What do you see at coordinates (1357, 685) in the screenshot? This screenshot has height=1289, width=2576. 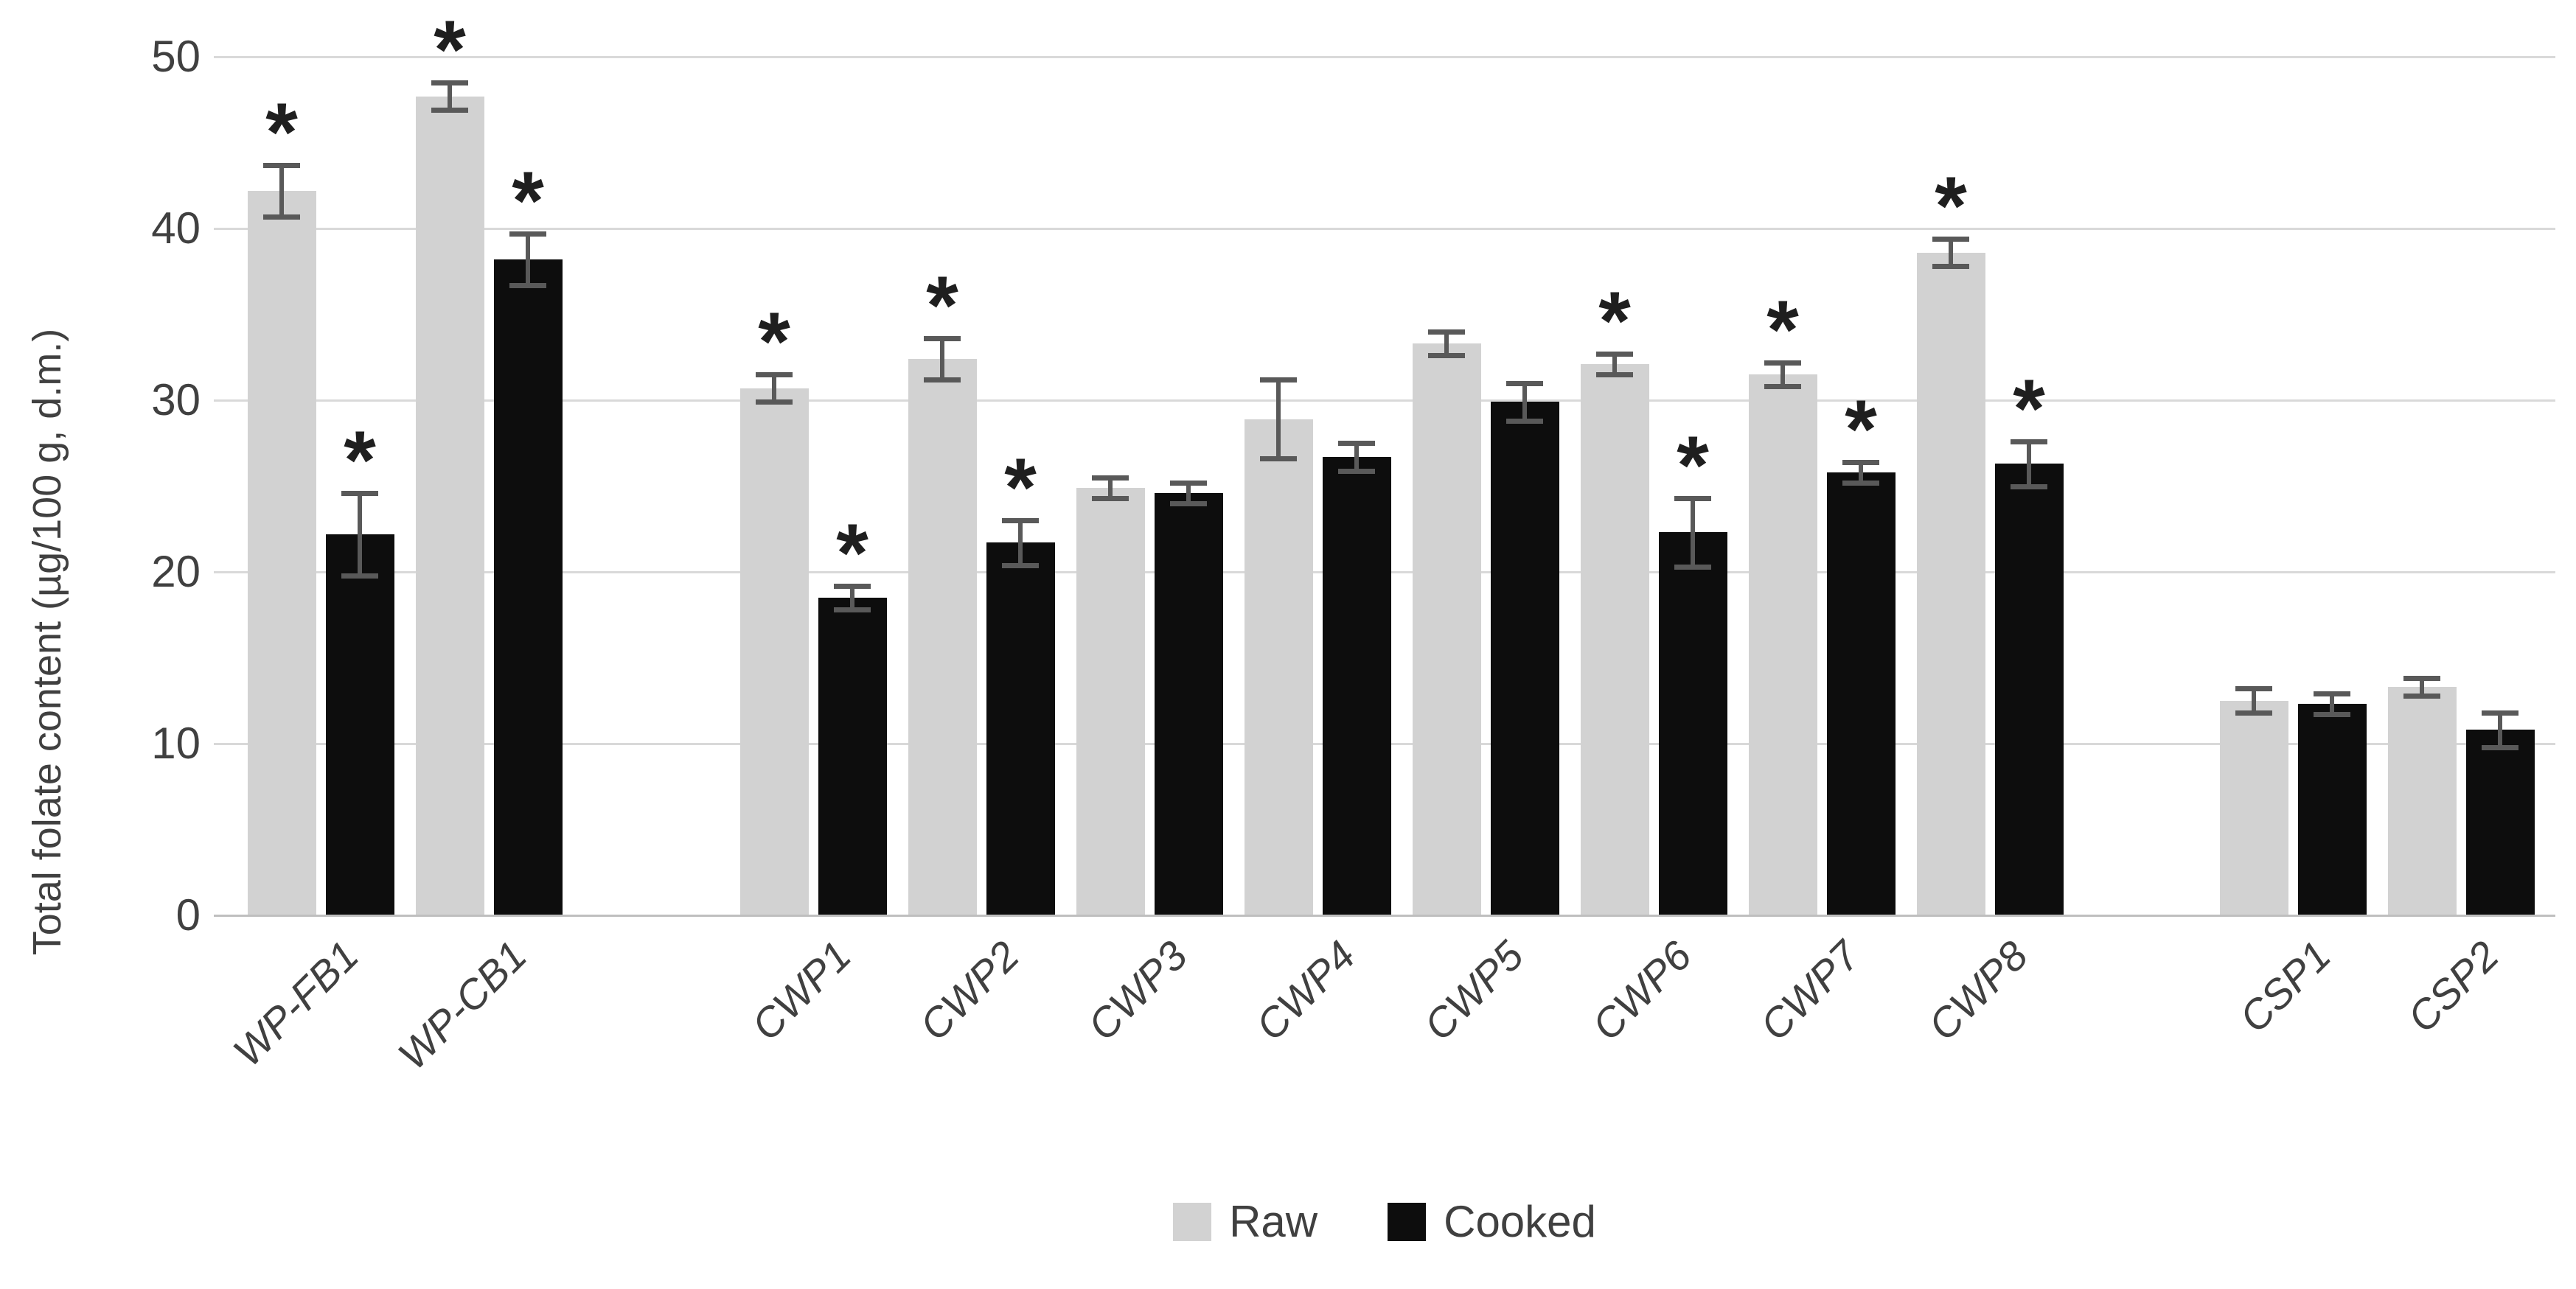 I see `bar-cooked-CWP4` at bounding box center [1357, 685].